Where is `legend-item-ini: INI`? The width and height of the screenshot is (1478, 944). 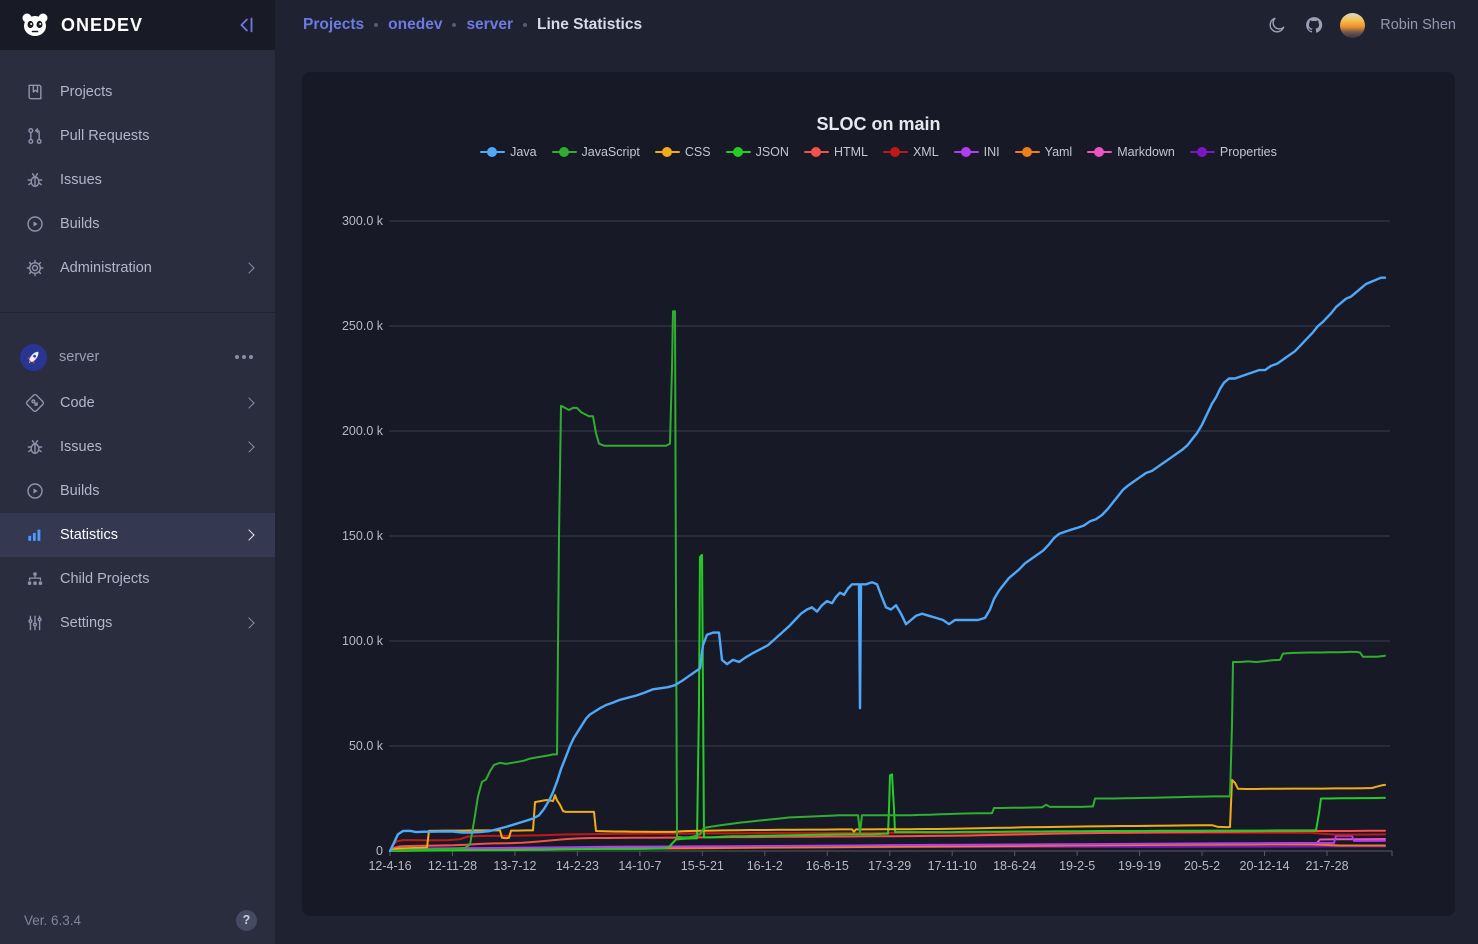 legend-item-ini: INI is located at coordinates (976, 152).